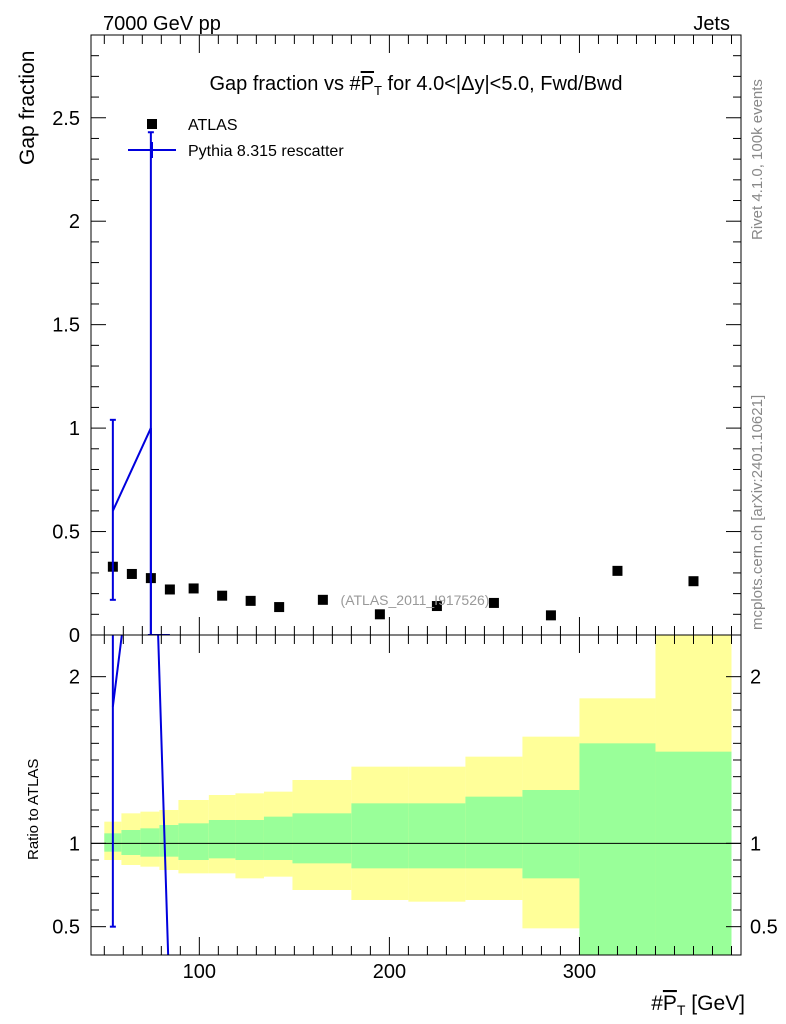 The image size is (786, 1024). I want to click on legend-marker-atlas, so click(152, 124).